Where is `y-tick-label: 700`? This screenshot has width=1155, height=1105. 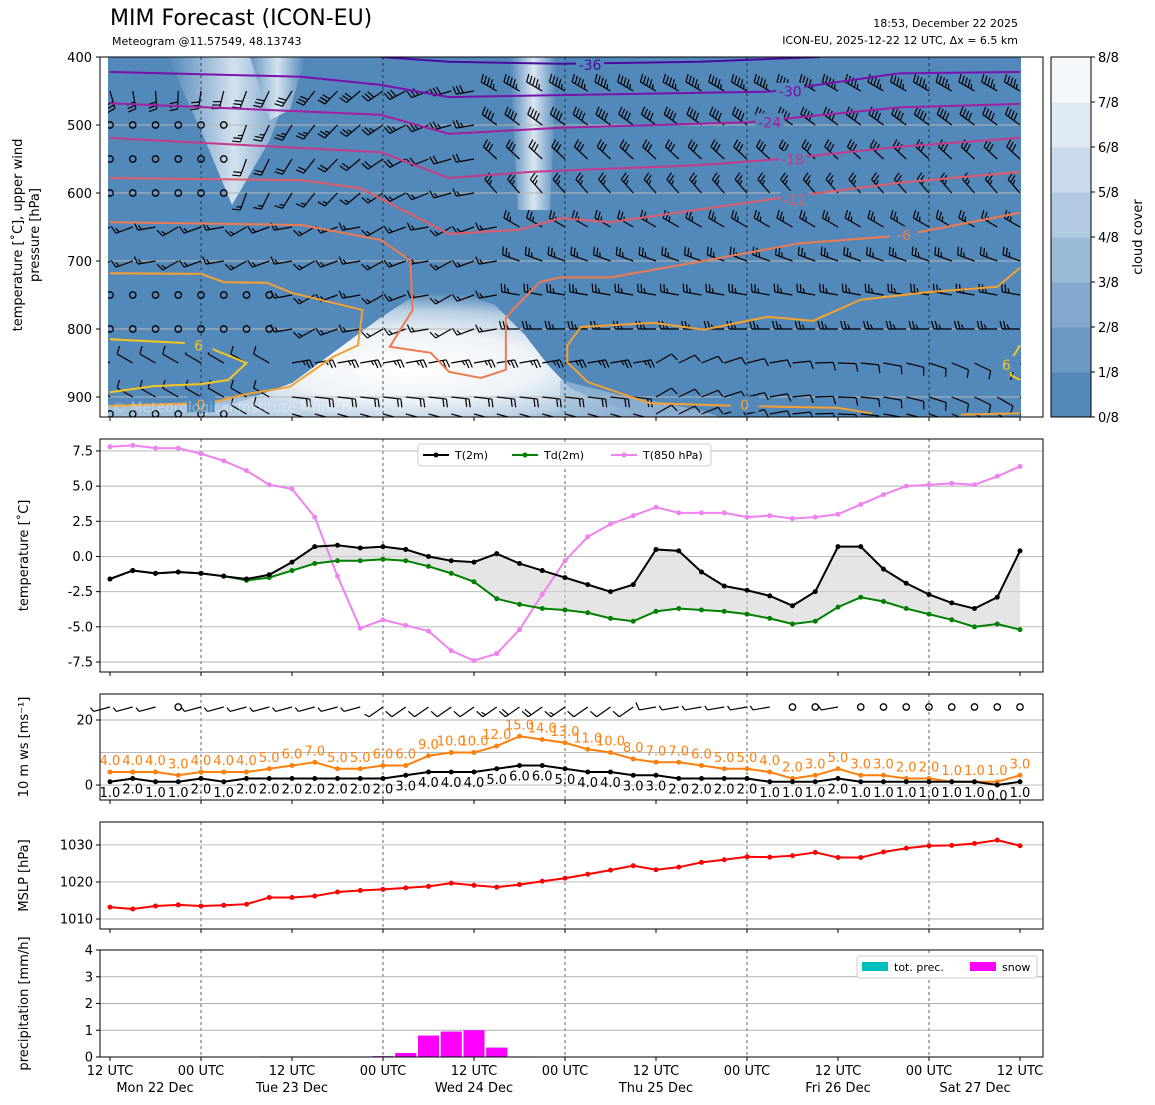 y-tick-label: 700 is located at coordinates (79, 262).